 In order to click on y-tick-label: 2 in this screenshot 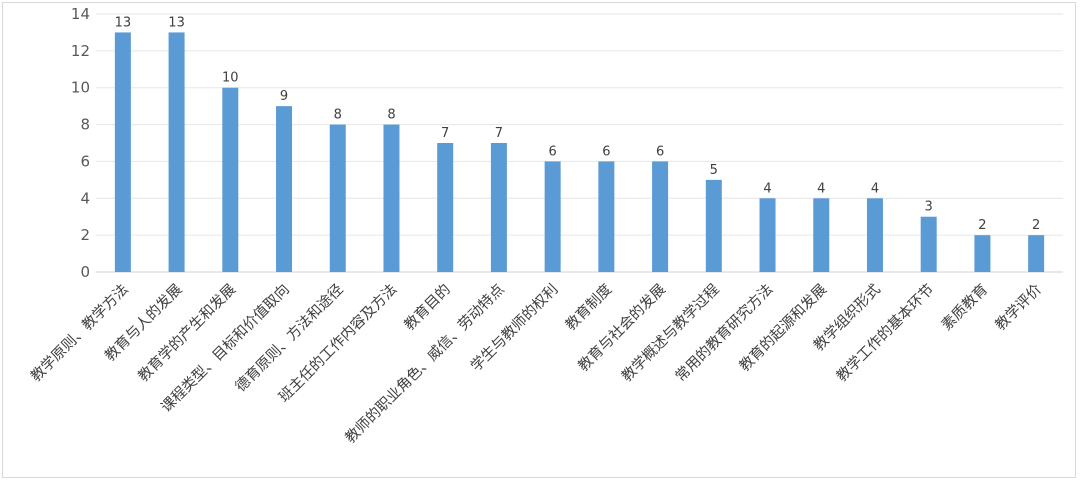, I will do `click(85, 235)`.